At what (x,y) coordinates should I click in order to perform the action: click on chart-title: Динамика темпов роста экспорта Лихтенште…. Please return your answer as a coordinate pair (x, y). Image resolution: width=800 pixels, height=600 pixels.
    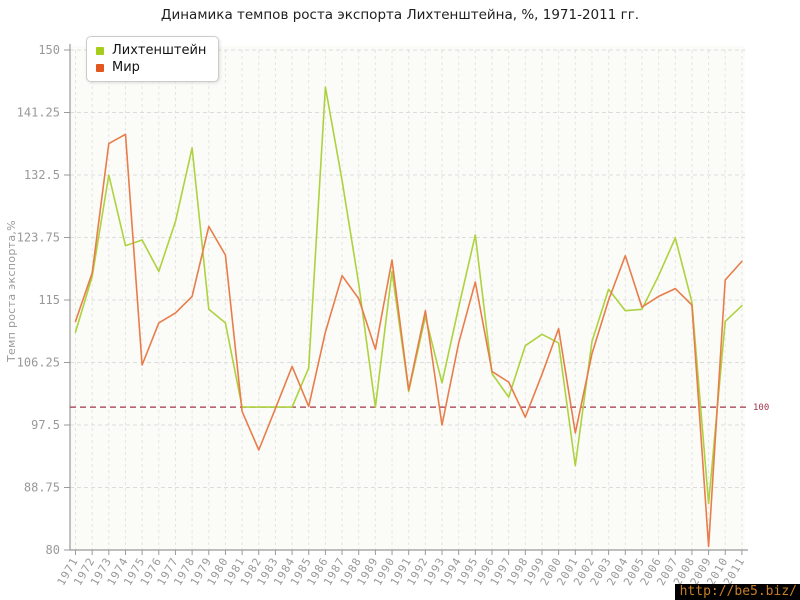
    Looking at the image, I should click on (400, 15).